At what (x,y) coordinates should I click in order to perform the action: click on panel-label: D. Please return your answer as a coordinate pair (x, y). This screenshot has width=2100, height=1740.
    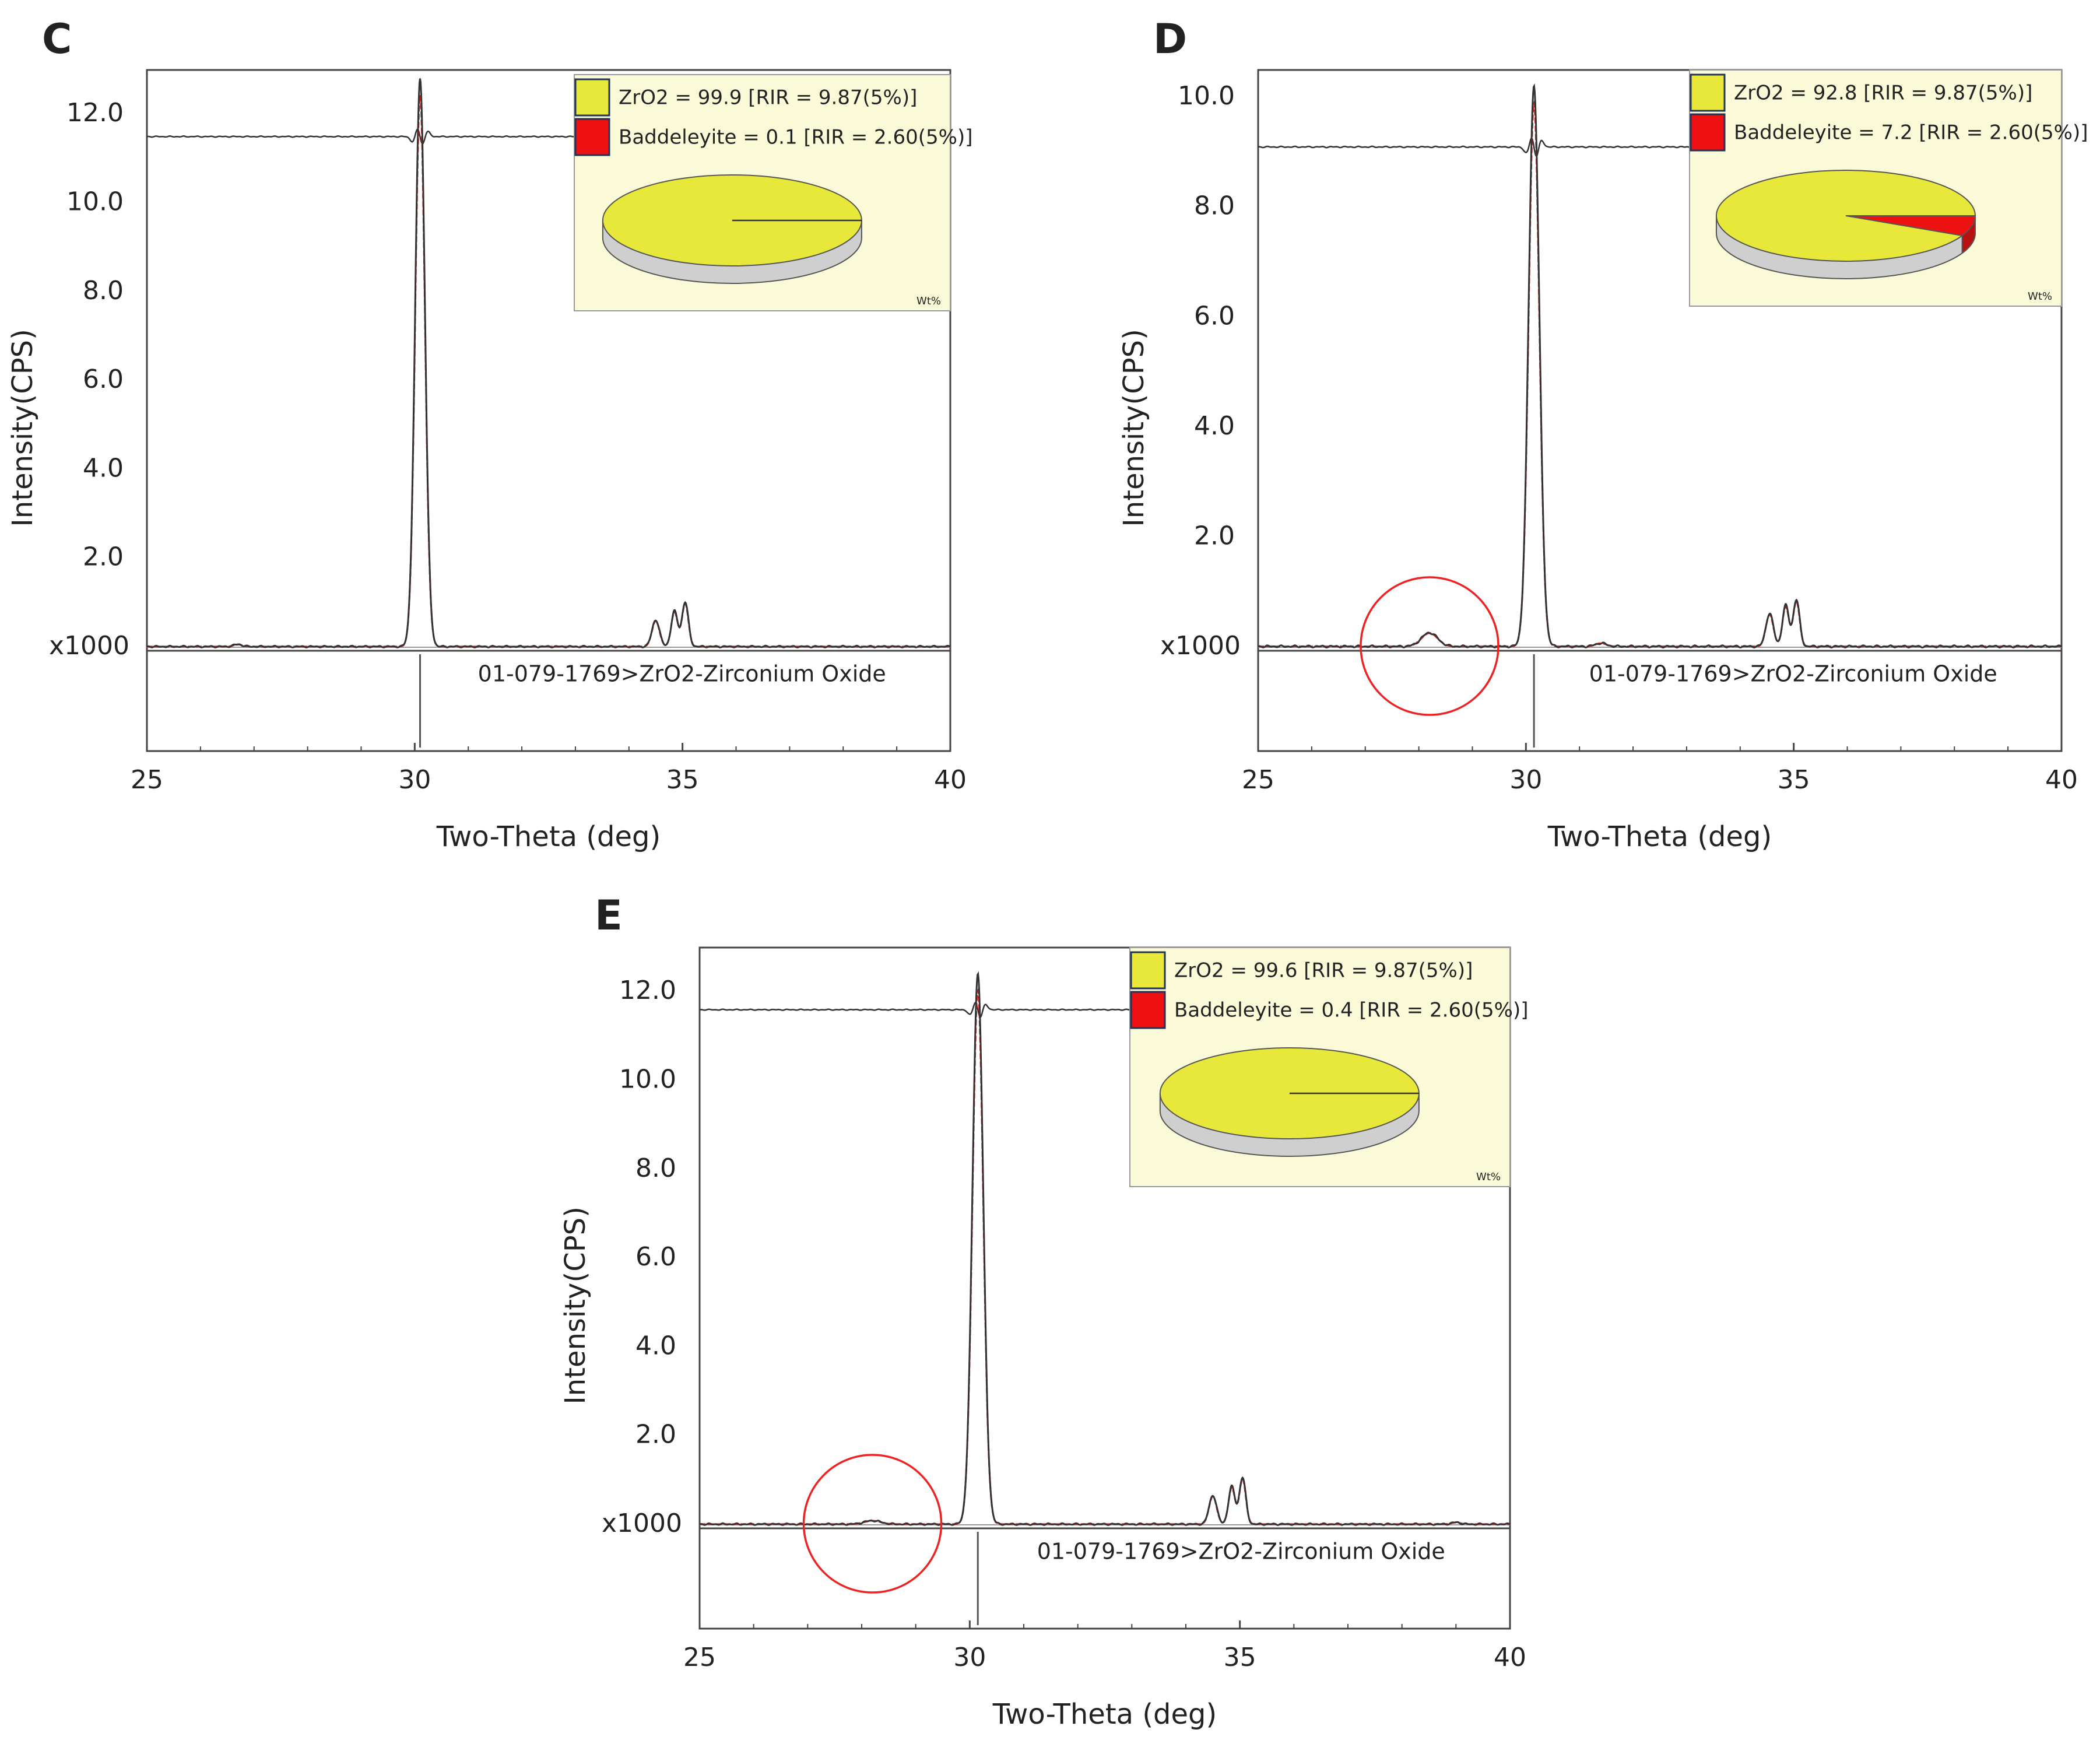
    Looking at the image, I should click on (1170, 39).